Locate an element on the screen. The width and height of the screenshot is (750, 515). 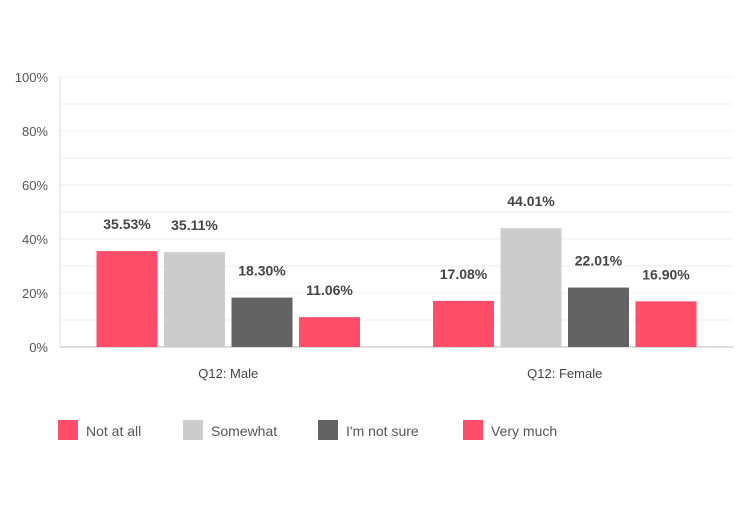
data-label: 17.08% is located at coordinates (464, 274).